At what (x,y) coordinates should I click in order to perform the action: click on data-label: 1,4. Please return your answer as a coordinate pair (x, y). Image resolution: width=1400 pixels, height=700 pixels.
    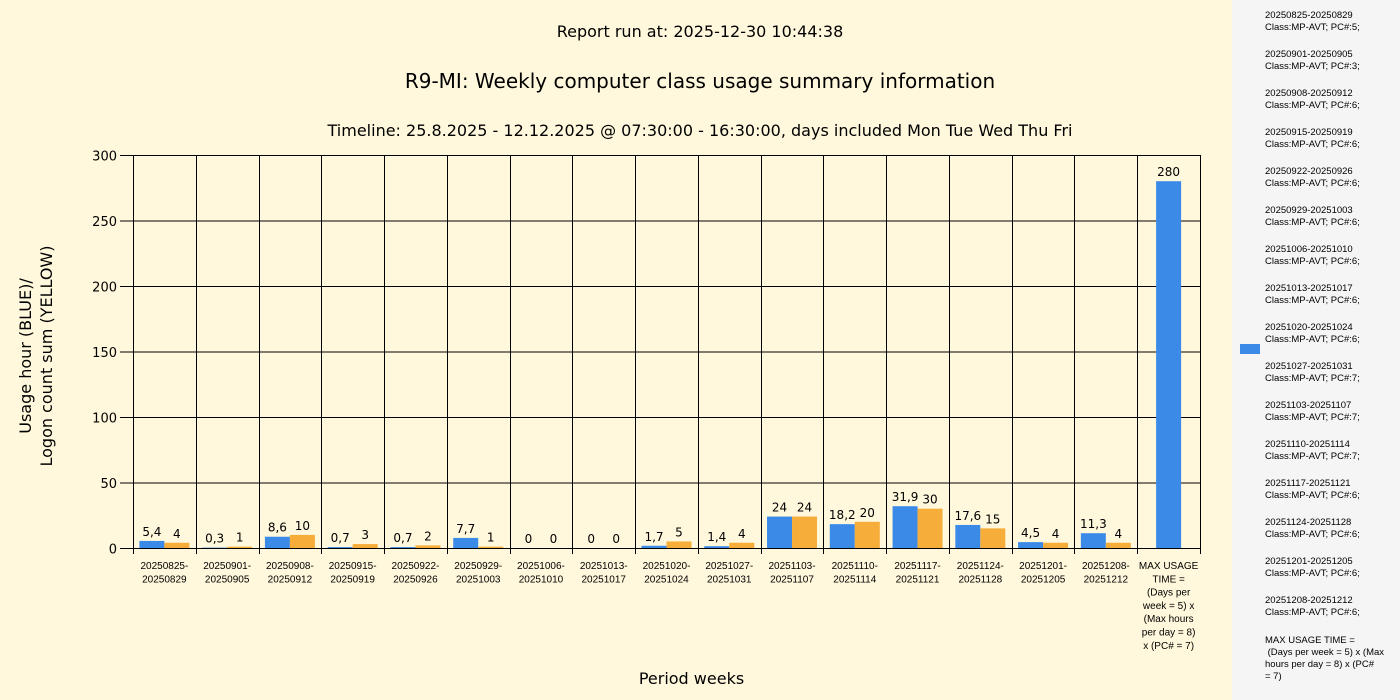
    Looking at the image, I should click on (716, 537).